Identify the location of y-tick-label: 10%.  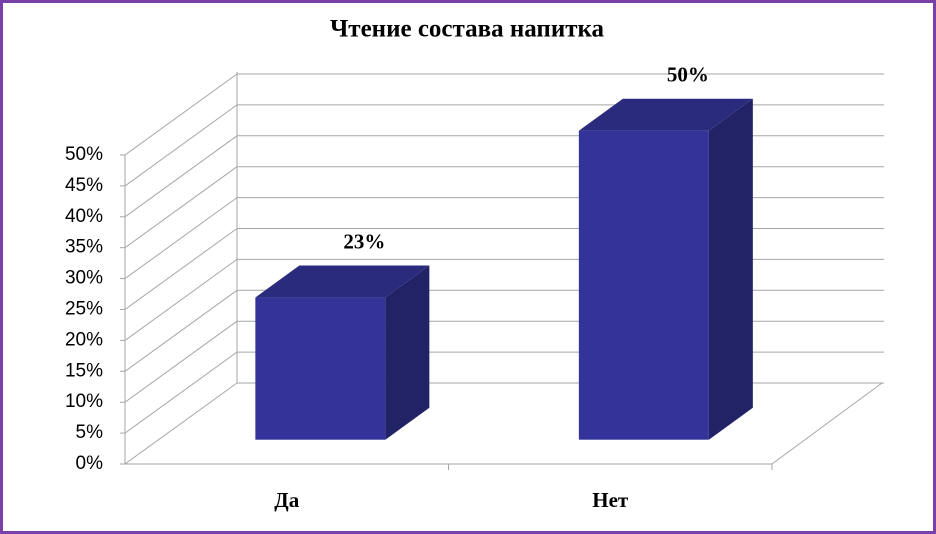
(84, 401).